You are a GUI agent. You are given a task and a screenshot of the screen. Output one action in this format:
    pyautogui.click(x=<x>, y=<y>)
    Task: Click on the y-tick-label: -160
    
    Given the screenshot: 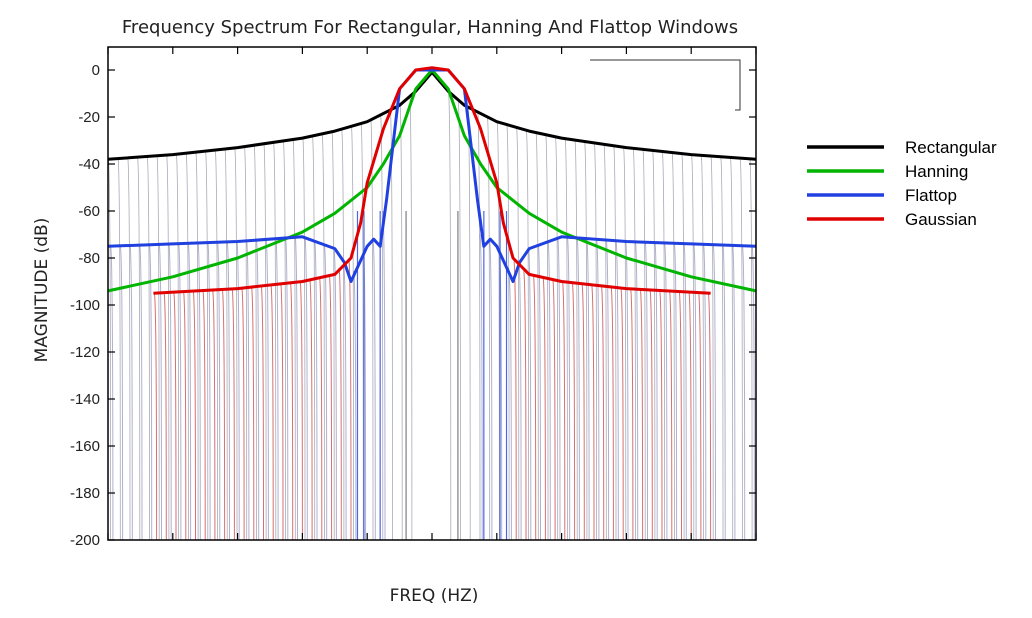 What is the action you would take?
    pyautogui.click(x=85, y=446)
    